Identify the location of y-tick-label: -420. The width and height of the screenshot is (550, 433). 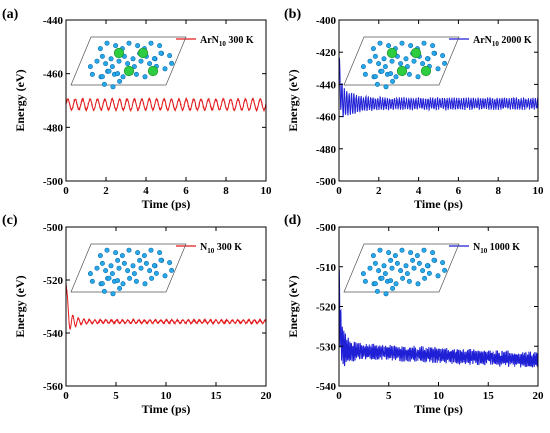
(326, 53).